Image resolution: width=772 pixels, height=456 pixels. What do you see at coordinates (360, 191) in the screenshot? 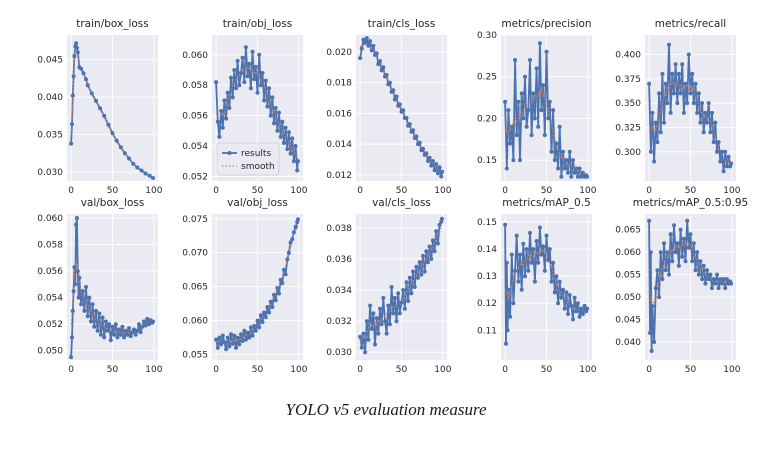
I see `x-tick-label: 0` at bounding box center [360, 191].